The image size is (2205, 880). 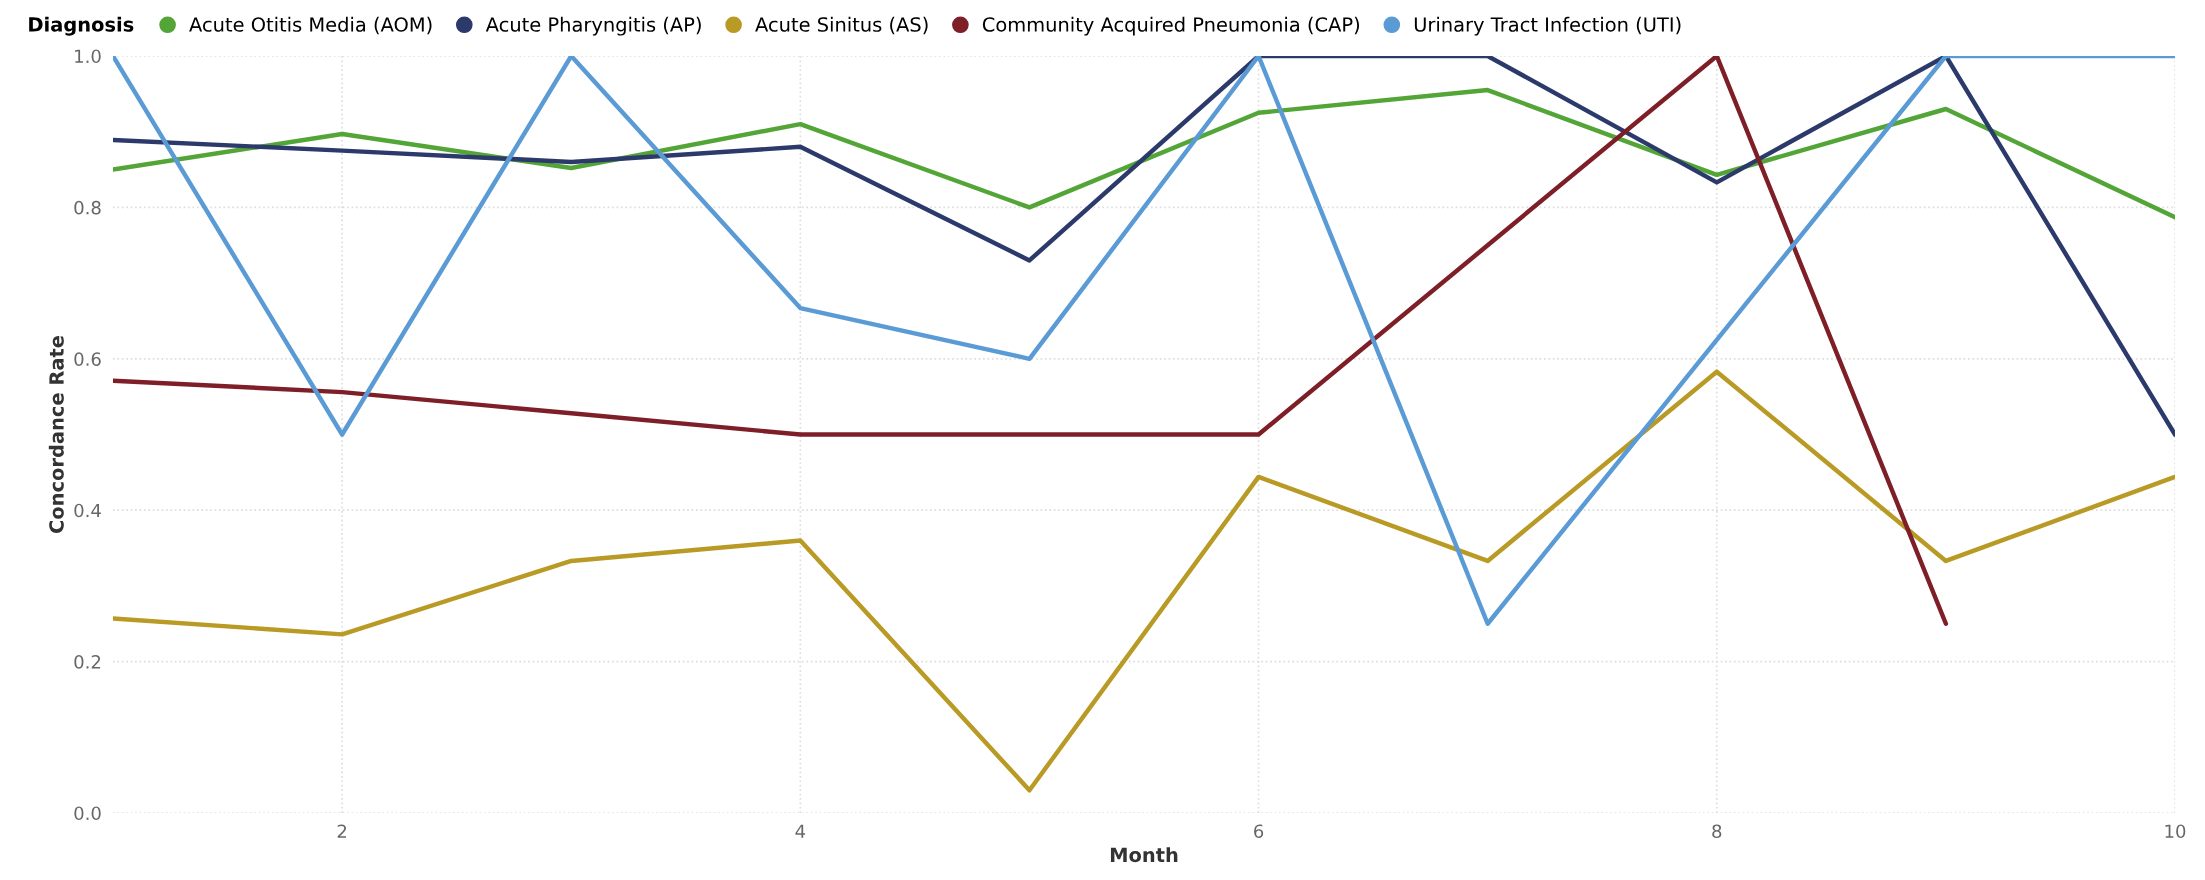 What do you see at coordinates (87, 662) in the screenshot?
I see `y-tick-label: 0.2` at bounding box center [87, 662].